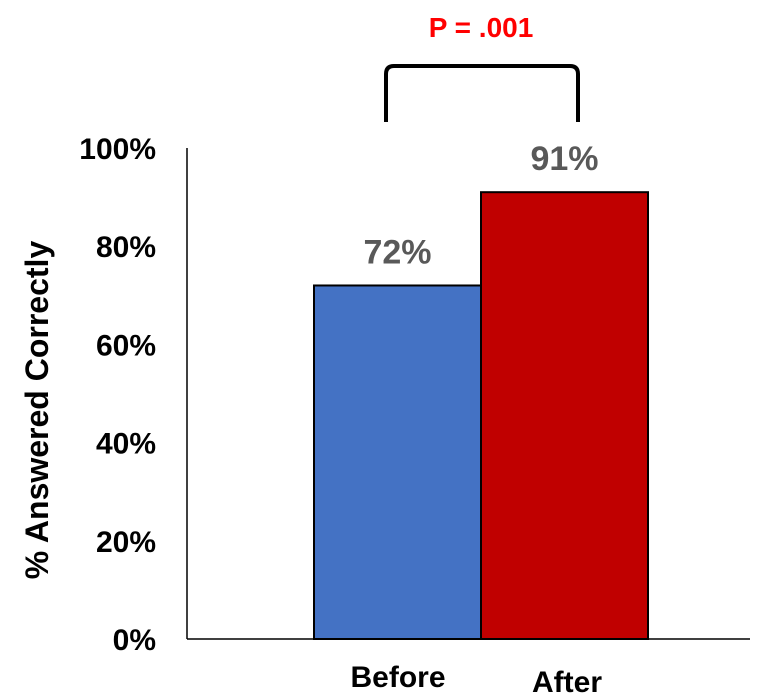  I want to click on y-tick-label: 40%, so click(126, 444).